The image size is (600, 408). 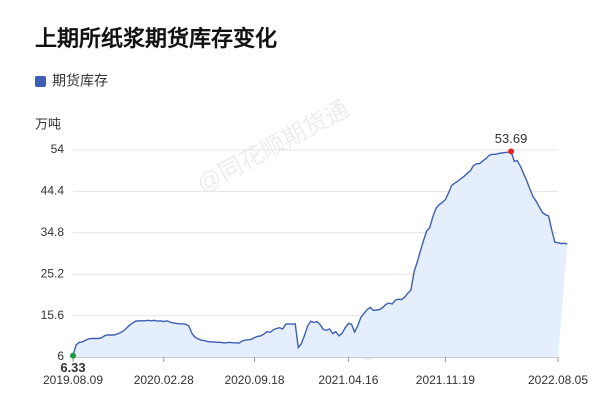 What do you see at coordinates (558, 380) in the screenshot?
I see `x-tick-label: 2022.08.05` at bounding box center [558, 380].